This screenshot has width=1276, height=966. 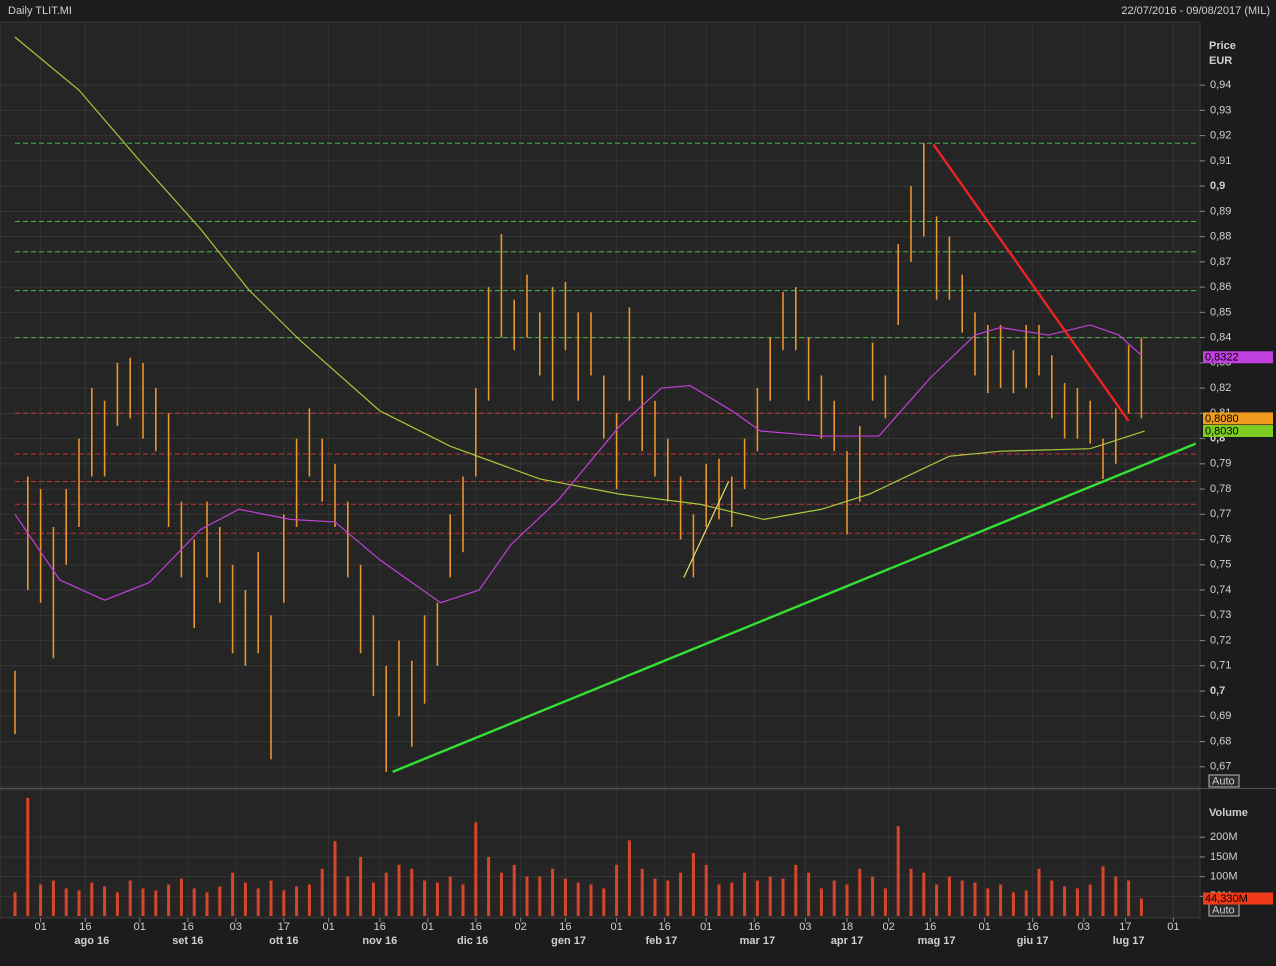 I want to click on last-value-label: 0,8080, so click(x=1222, y=419).